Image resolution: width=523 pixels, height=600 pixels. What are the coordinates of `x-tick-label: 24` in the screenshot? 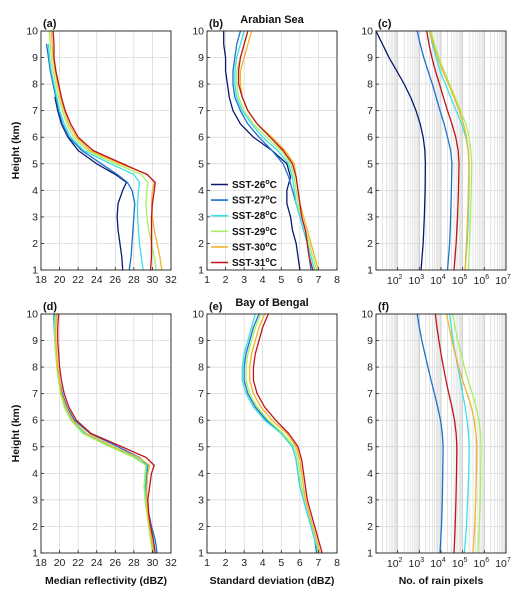 It's located at (97, 563).